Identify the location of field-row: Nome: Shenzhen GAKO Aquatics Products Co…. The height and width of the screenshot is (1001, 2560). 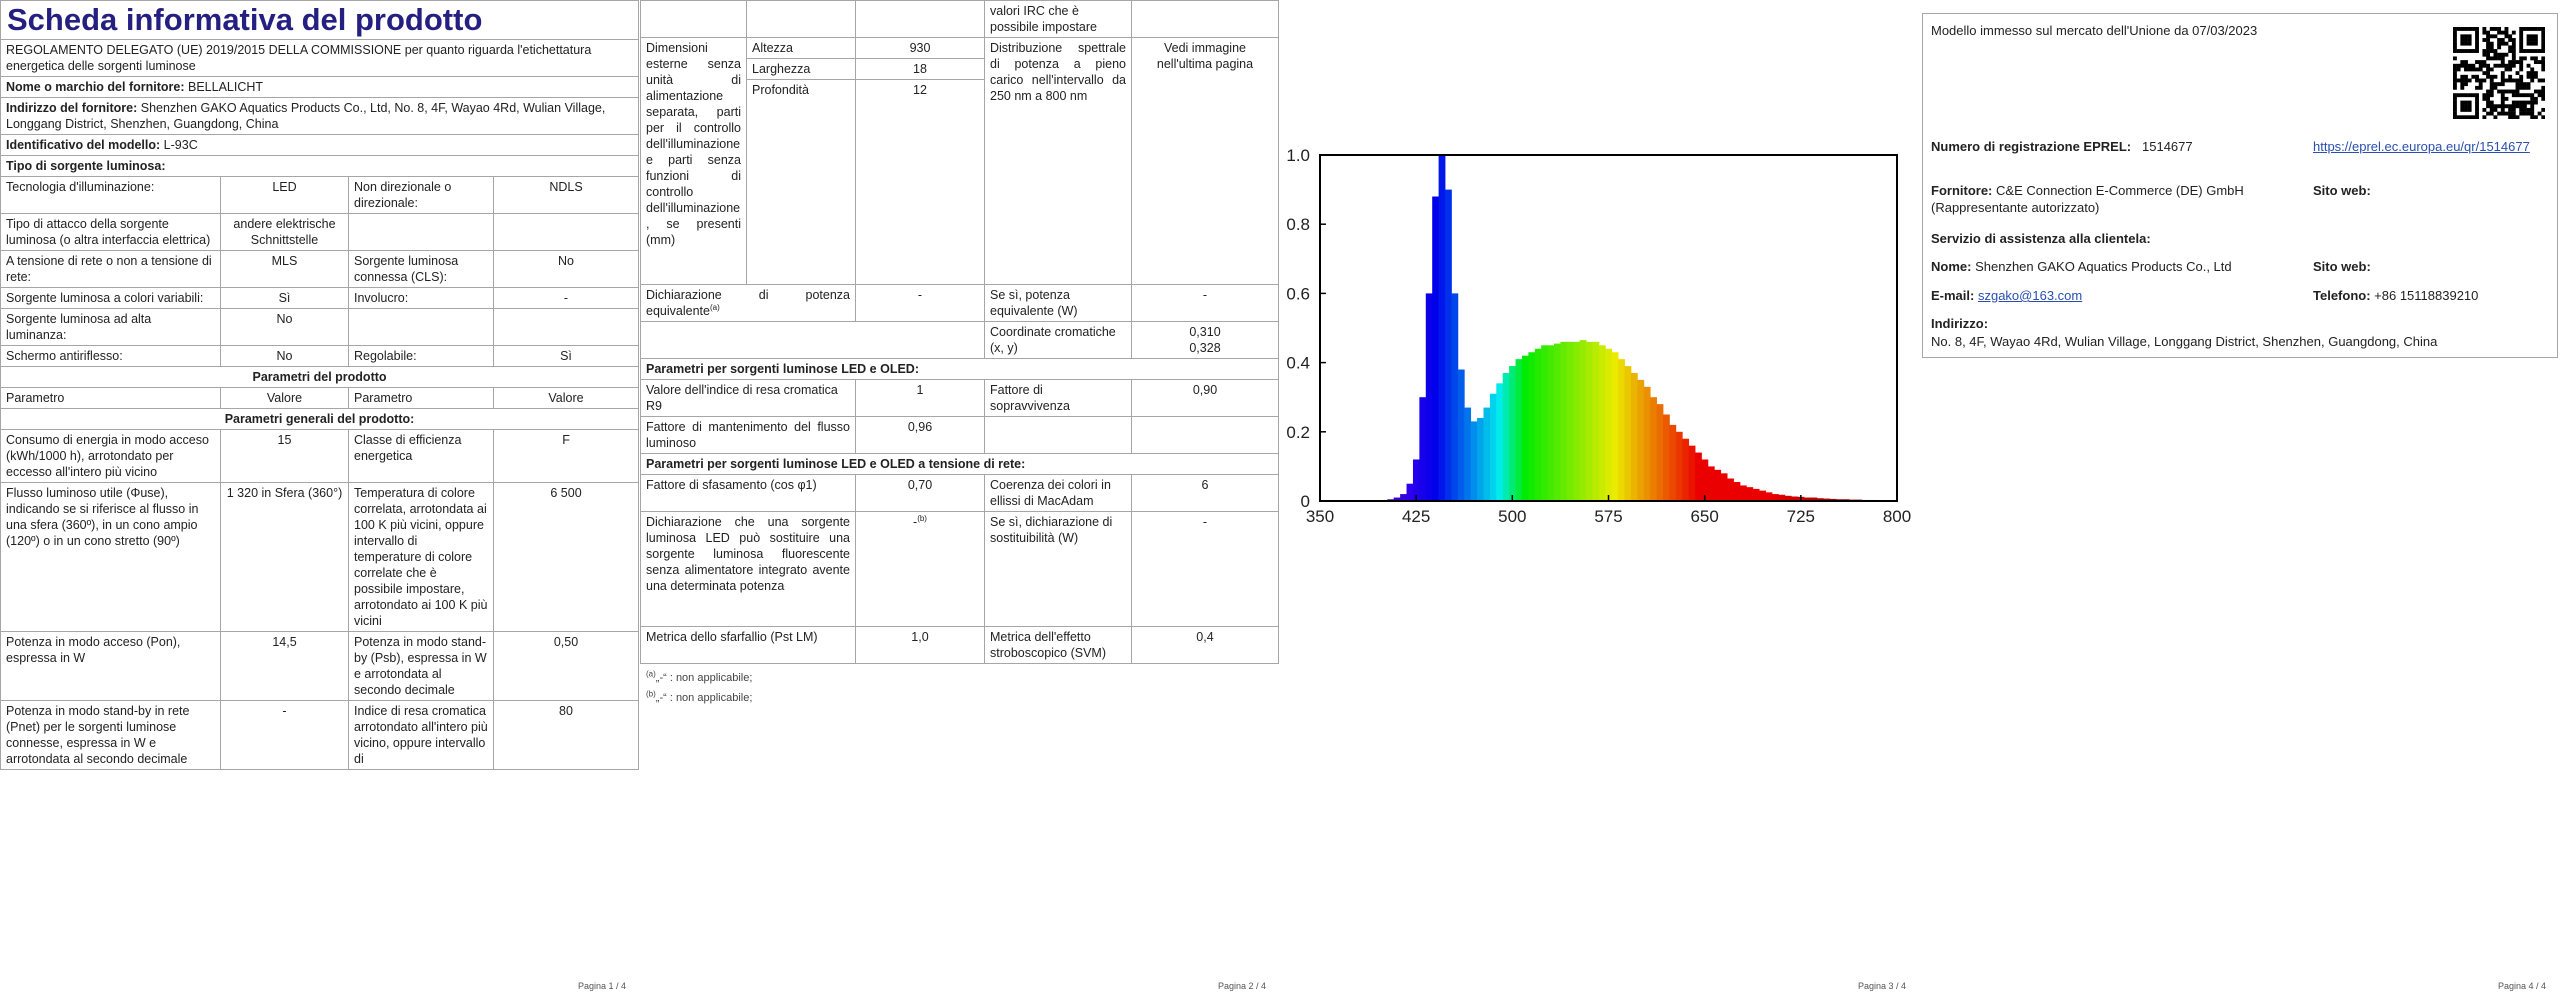
(2081, 266).